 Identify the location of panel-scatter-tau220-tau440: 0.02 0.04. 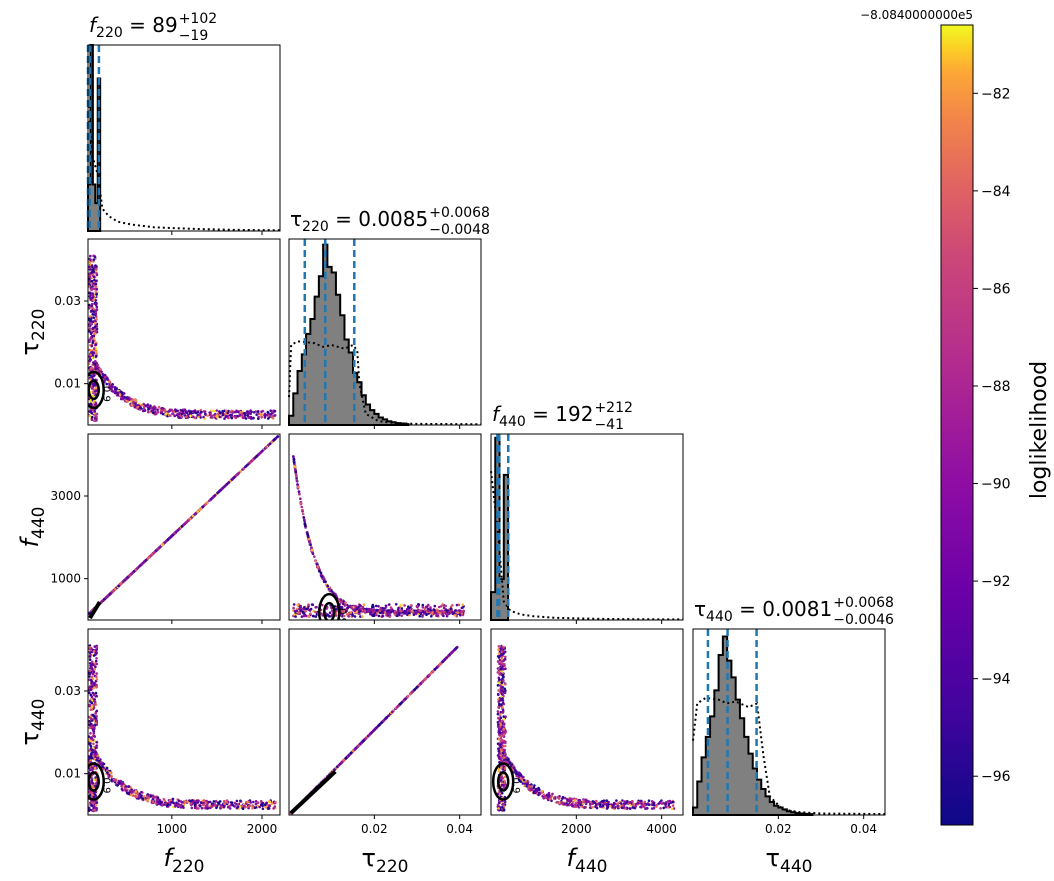
(385, 732).